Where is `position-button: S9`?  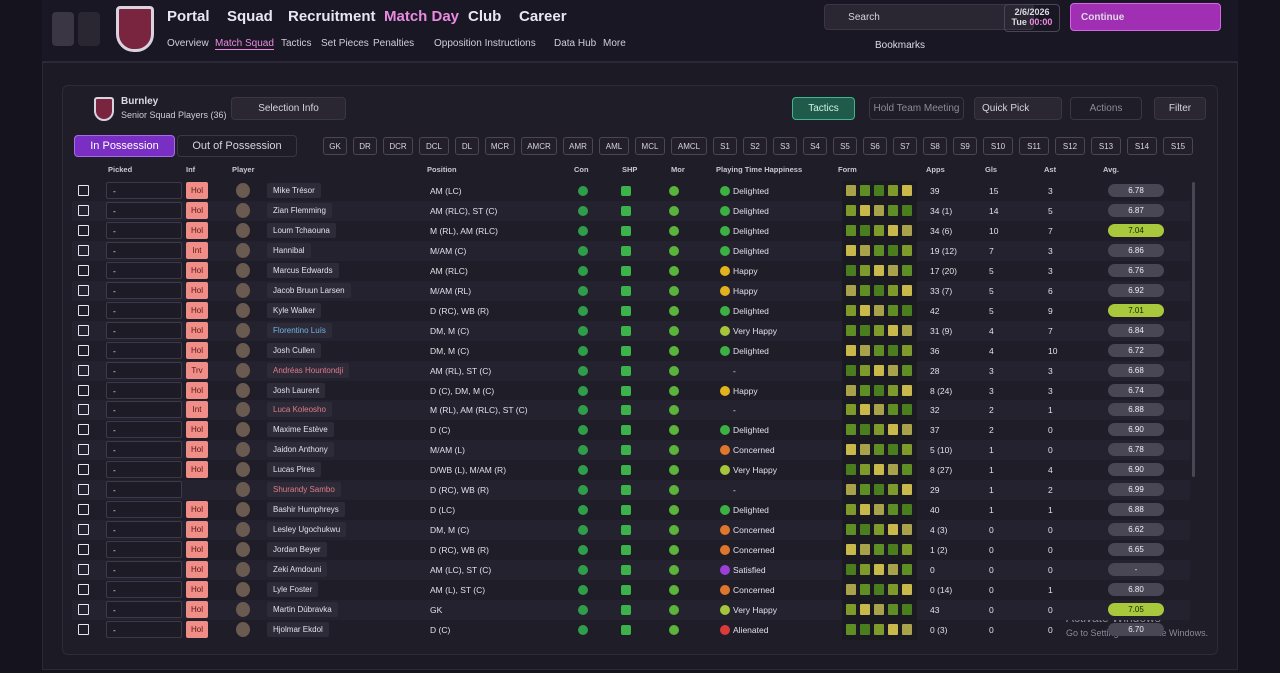
position-button: S9 is located at coordinates (965, 146).